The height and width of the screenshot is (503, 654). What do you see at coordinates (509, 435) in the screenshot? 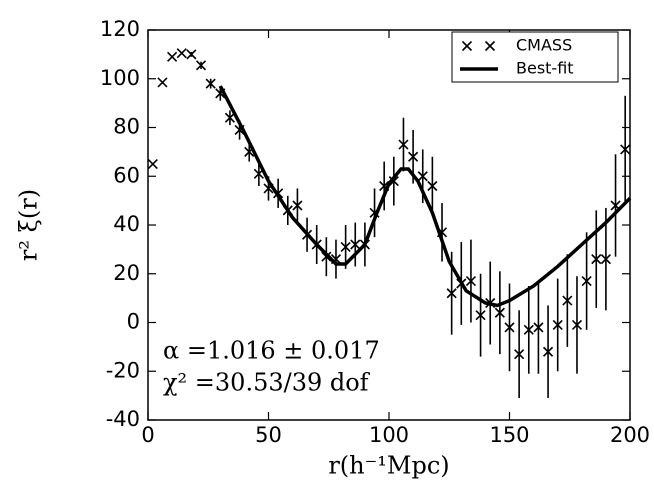
I see `x-tick-label: 150` at bounding box center [509, 435].